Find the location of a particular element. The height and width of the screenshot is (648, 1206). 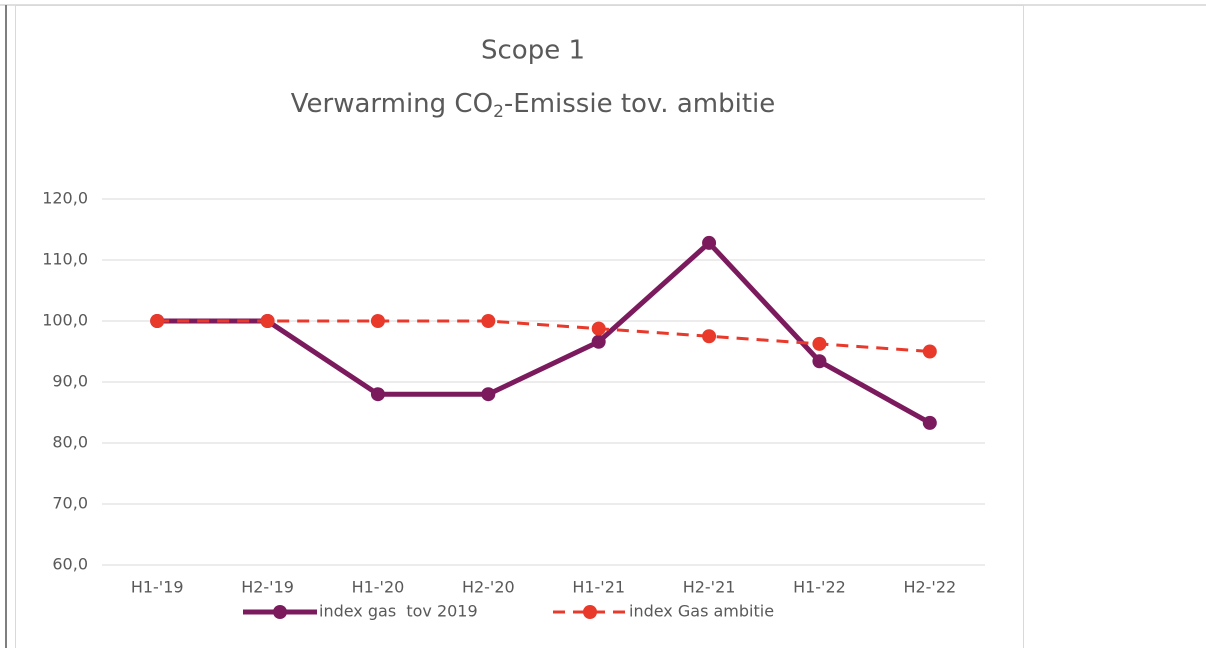

x-tick-label: H1-'21 is located at coordinates (598, 587).